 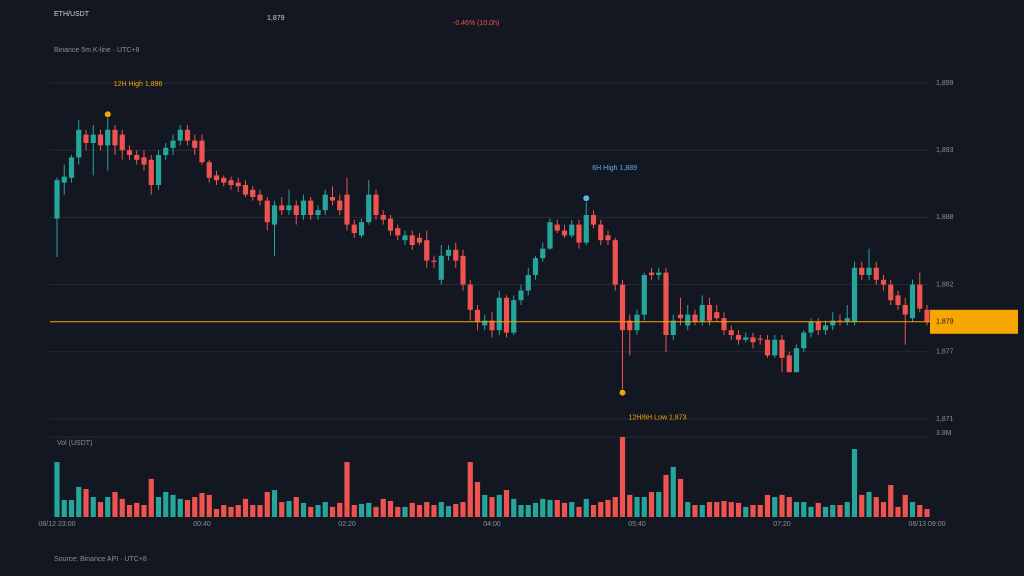 What do you see at coordinates (74, 443) in the screenshot?
I see `volume-label: Vol (USDT)` at bounding box center [74, 443].